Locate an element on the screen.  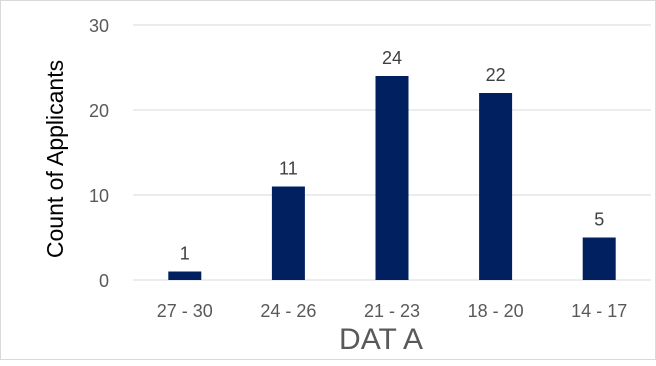
data-label: 22 is located at coordinates (496, 75).